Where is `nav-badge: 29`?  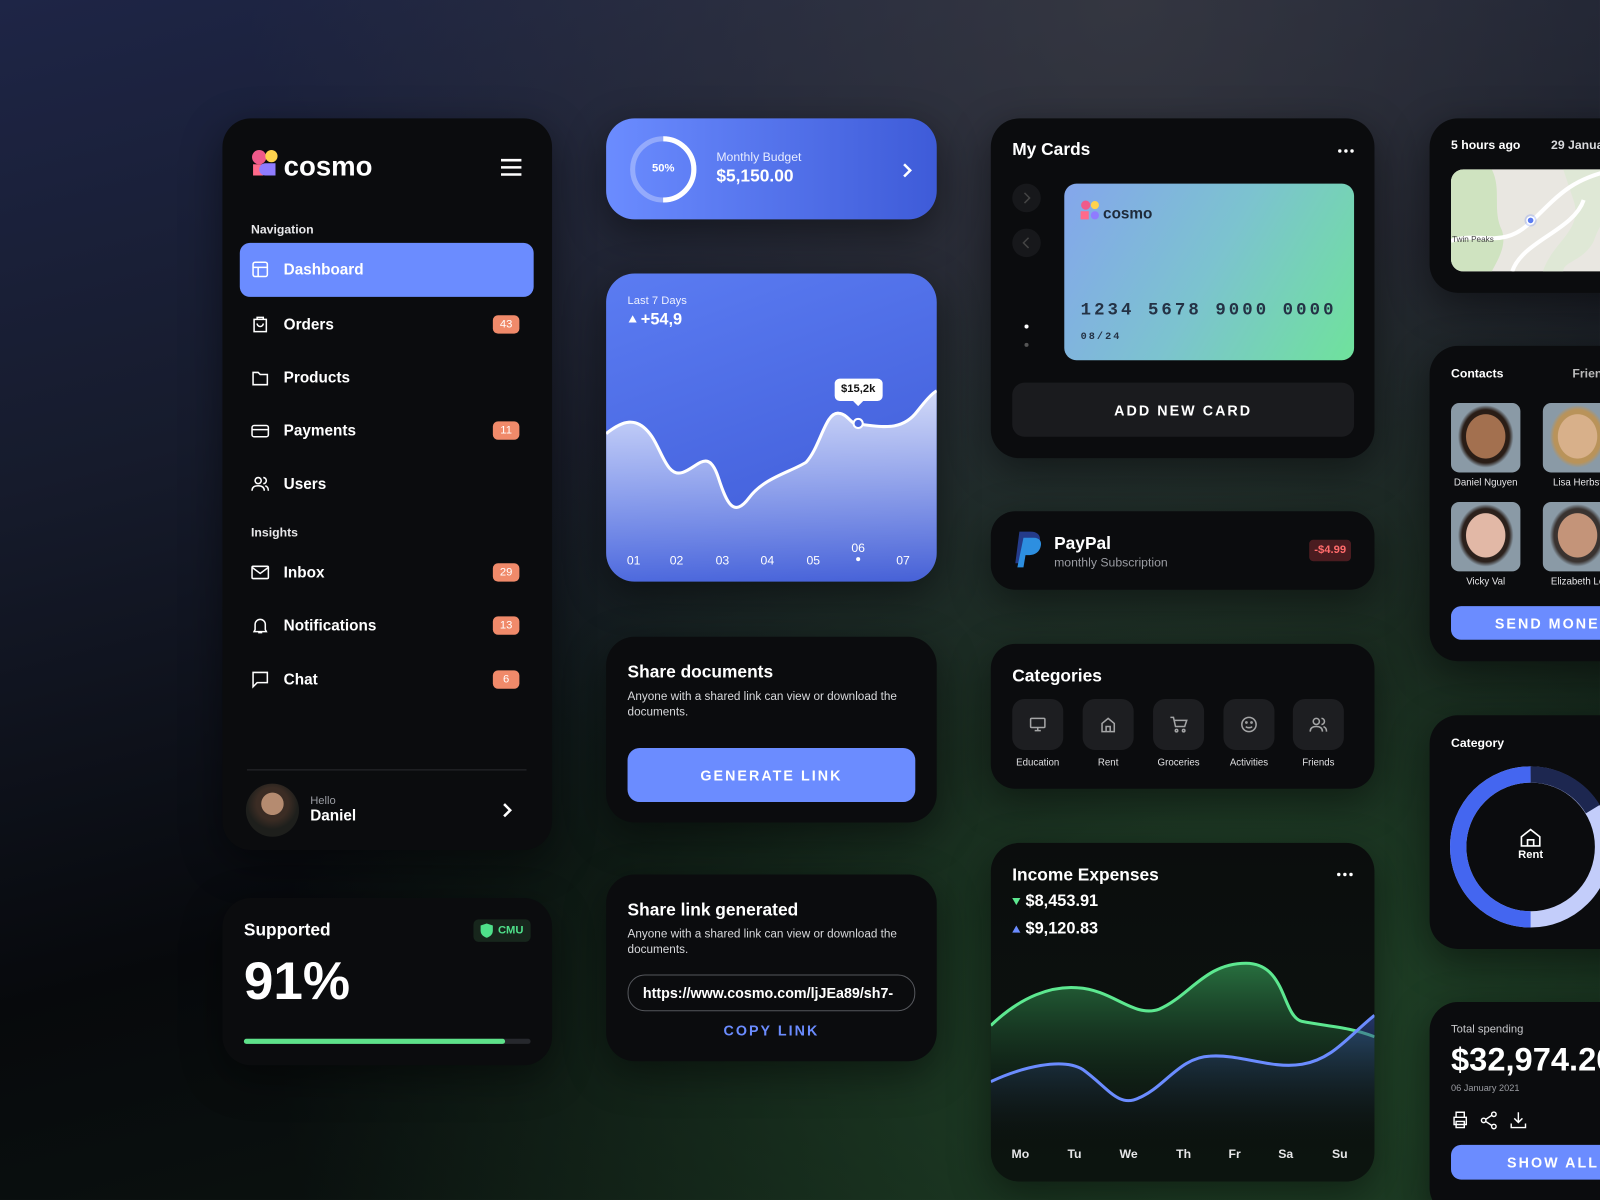 nav-badge: 29 is located at coordinates (506, 572).